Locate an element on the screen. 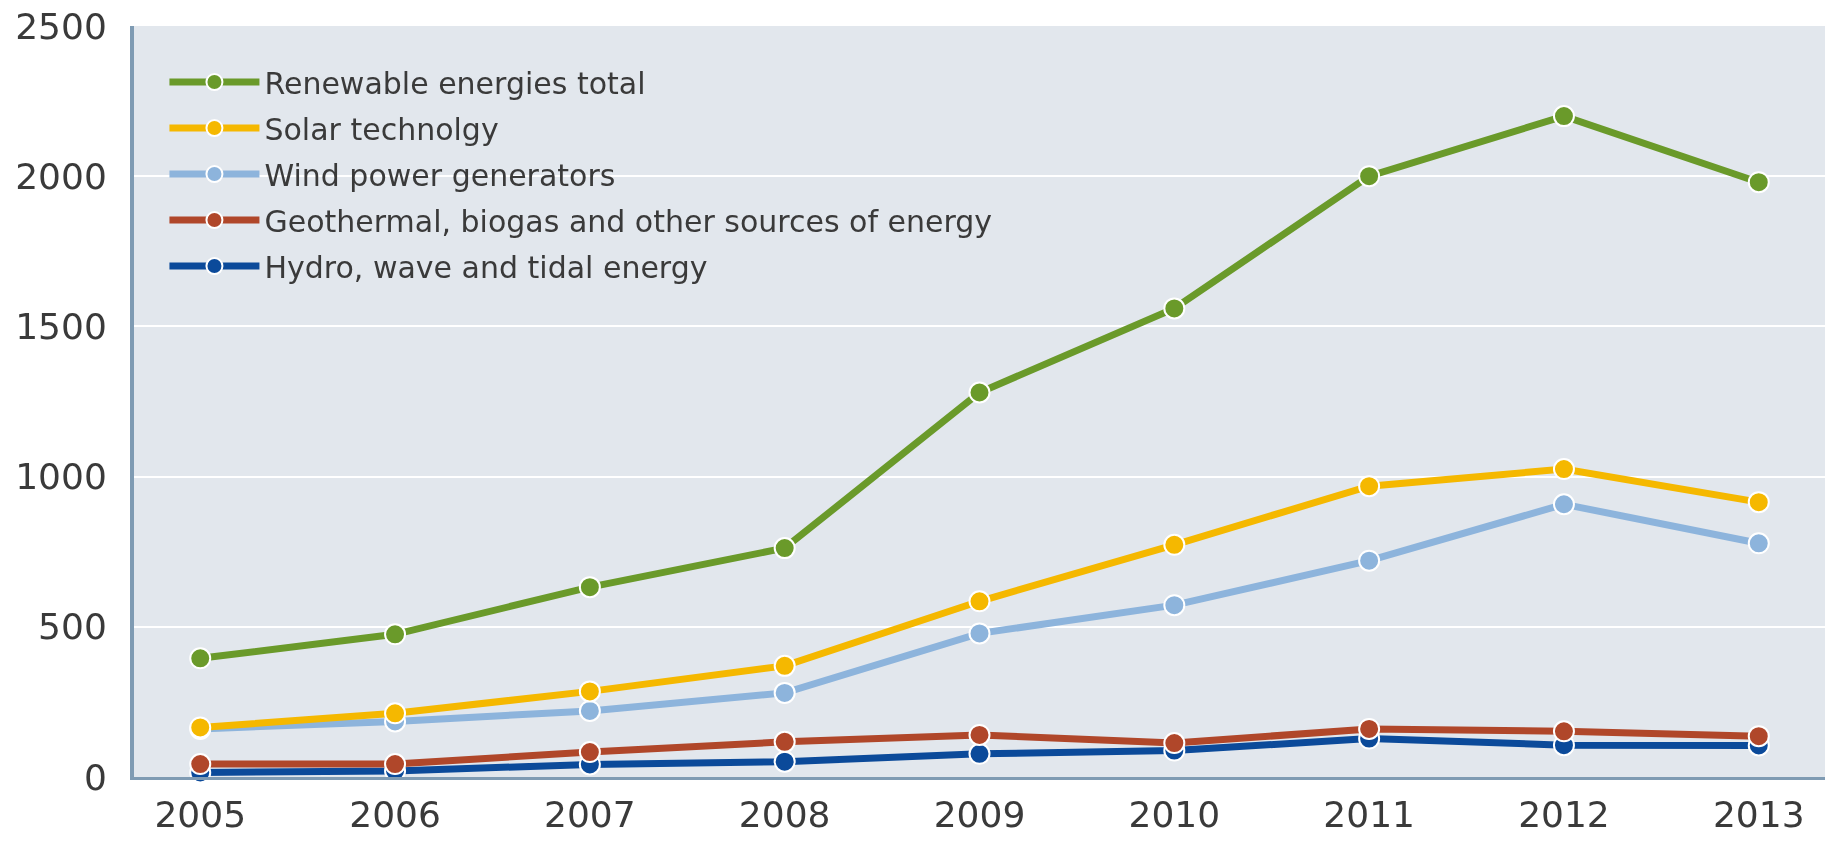 This screenshot has height=841, width=1831. x-tick-label: 2006 is located at coordinates (395, 815).